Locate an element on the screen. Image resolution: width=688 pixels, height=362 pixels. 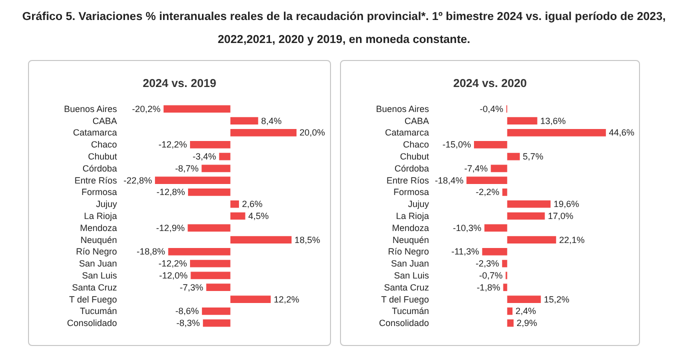
data-label: -8,6% is located at coordinates (187, 311).